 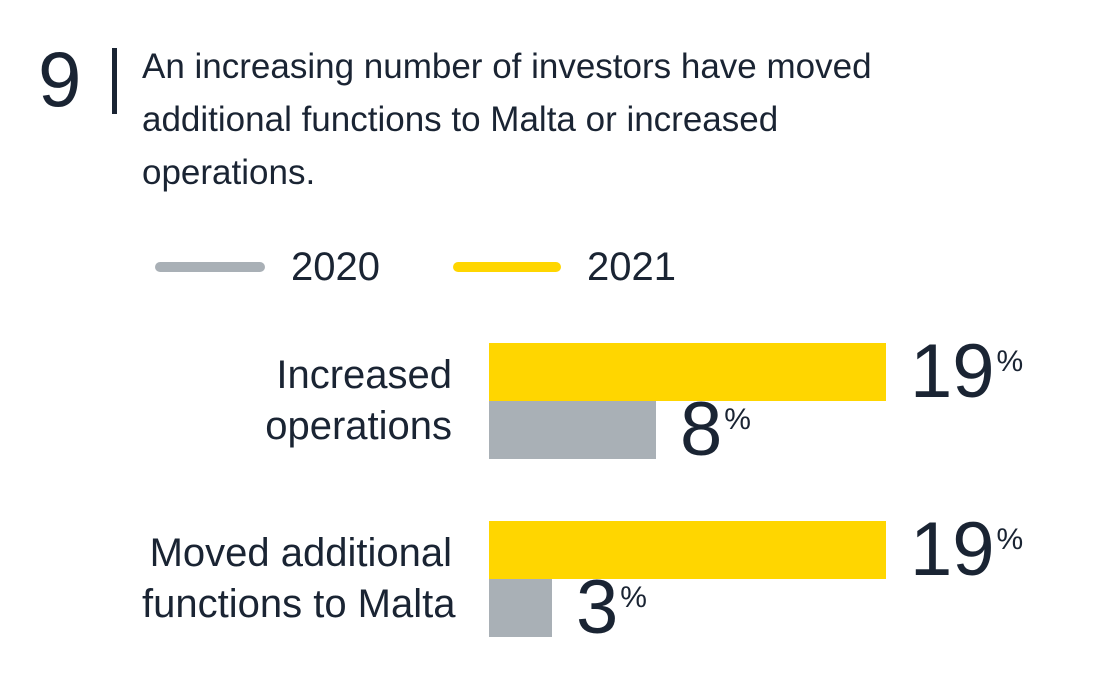 I want to click on category-label: Moved additional functions to Malta, so click(x=299, y=579).